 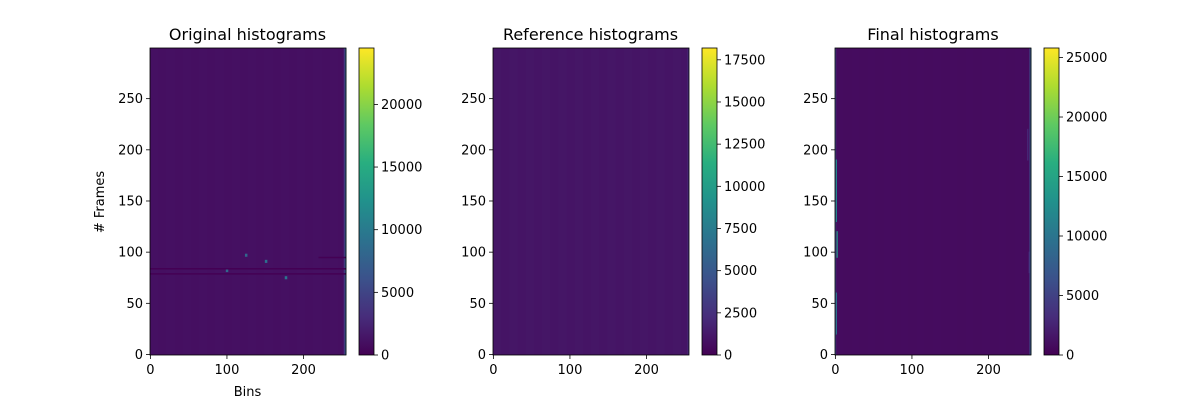 I want to click on colorbar-tick-label: 2500, so click(x=740, y=313).